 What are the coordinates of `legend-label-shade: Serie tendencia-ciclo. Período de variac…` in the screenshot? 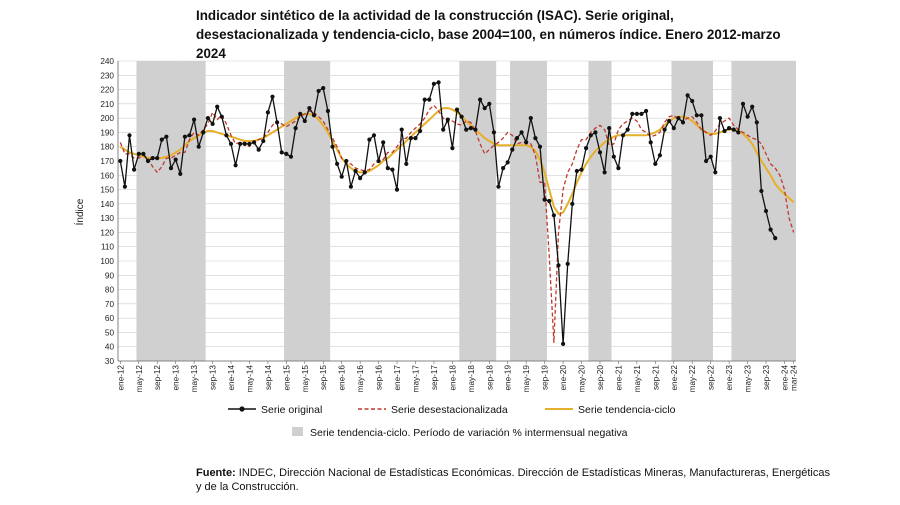 It's located at (469, 433).